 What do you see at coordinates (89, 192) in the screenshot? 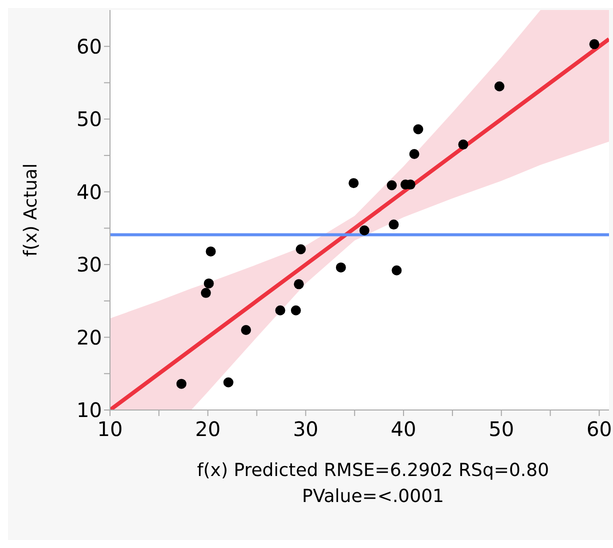
I see `y-tick-label: 40` at bounding box center [89, 192].